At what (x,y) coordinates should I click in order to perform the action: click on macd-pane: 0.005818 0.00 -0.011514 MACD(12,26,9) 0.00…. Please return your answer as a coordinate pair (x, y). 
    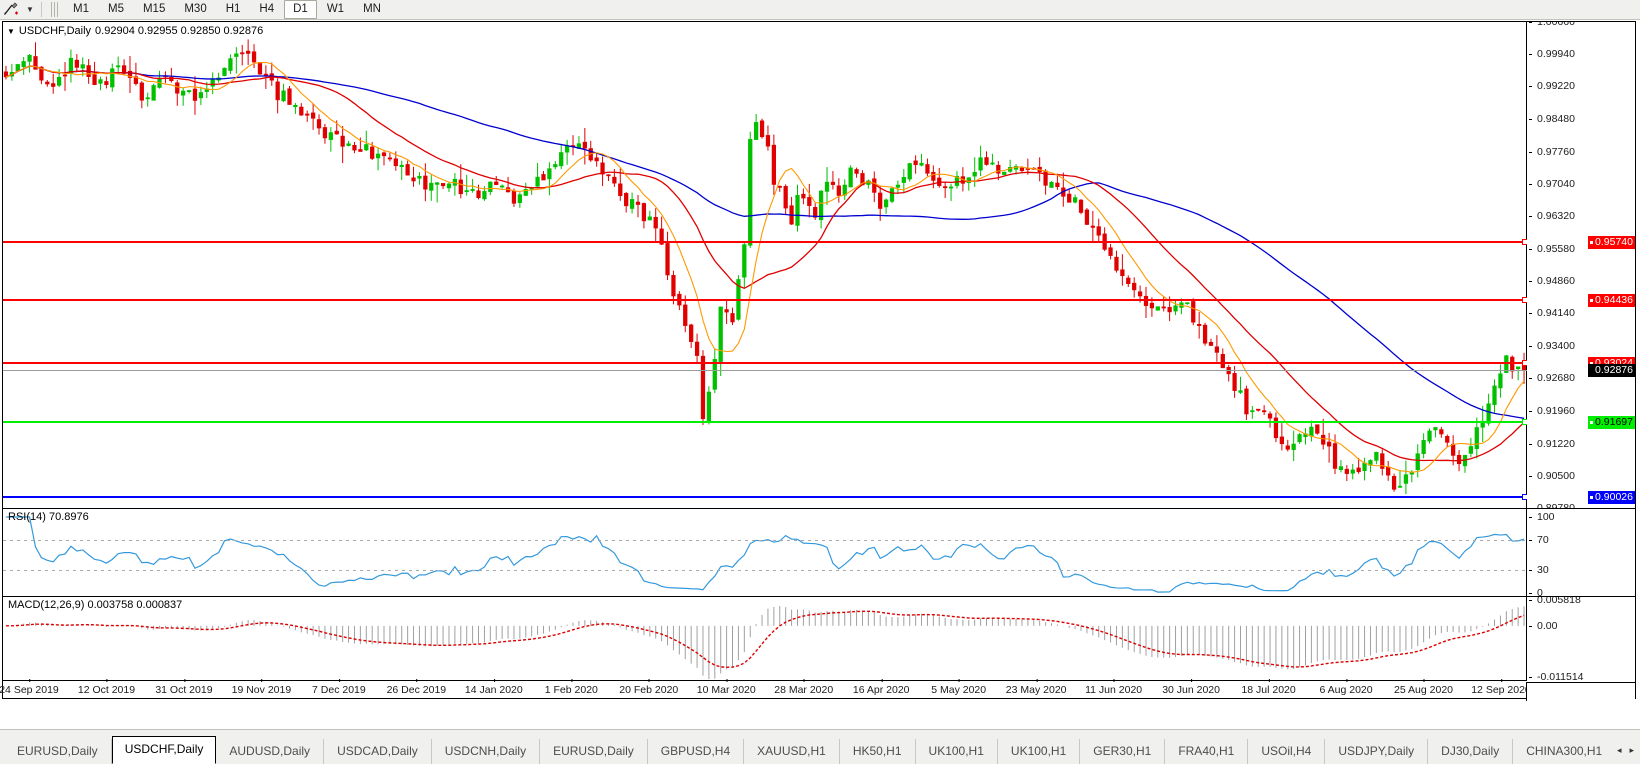
    Looking at the image, I should click on (819, 639).